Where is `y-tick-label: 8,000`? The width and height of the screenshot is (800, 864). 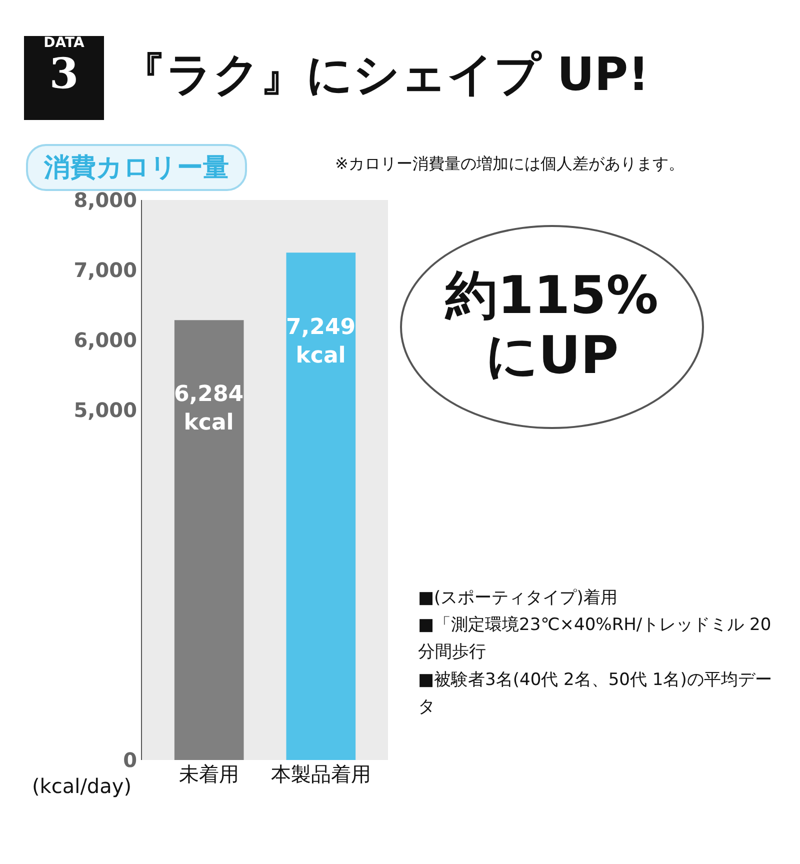 y-tick-label: 8,000 is located at coordinates (105, 200).